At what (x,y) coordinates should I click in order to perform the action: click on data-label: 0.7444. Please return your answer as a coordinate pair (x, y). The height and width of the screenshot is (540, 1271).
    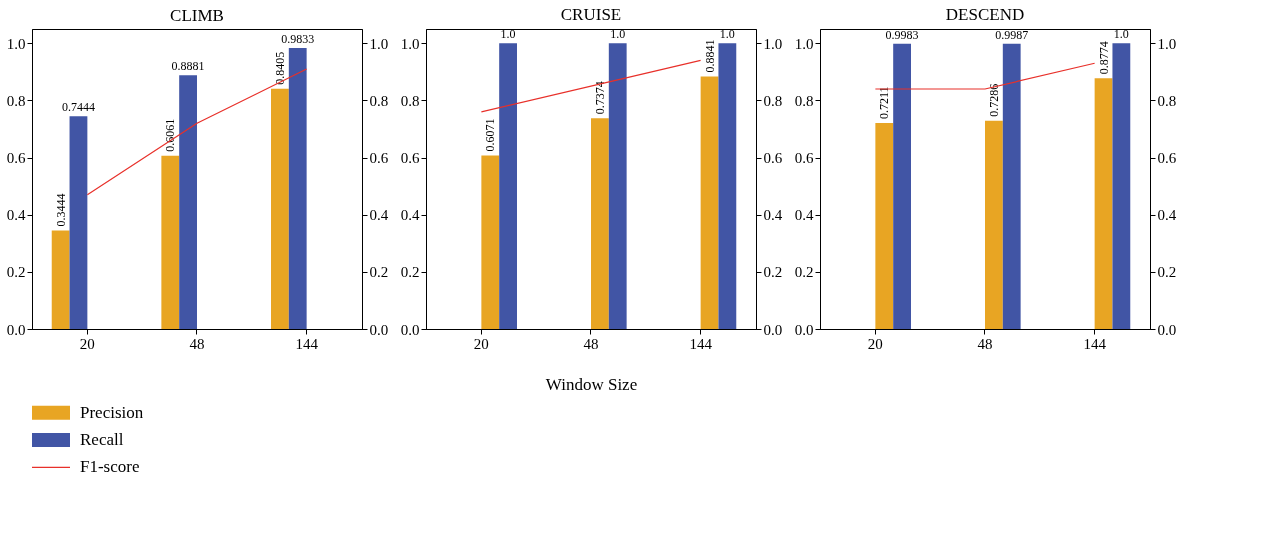
    Looking at the image, I should click on (78, 107).